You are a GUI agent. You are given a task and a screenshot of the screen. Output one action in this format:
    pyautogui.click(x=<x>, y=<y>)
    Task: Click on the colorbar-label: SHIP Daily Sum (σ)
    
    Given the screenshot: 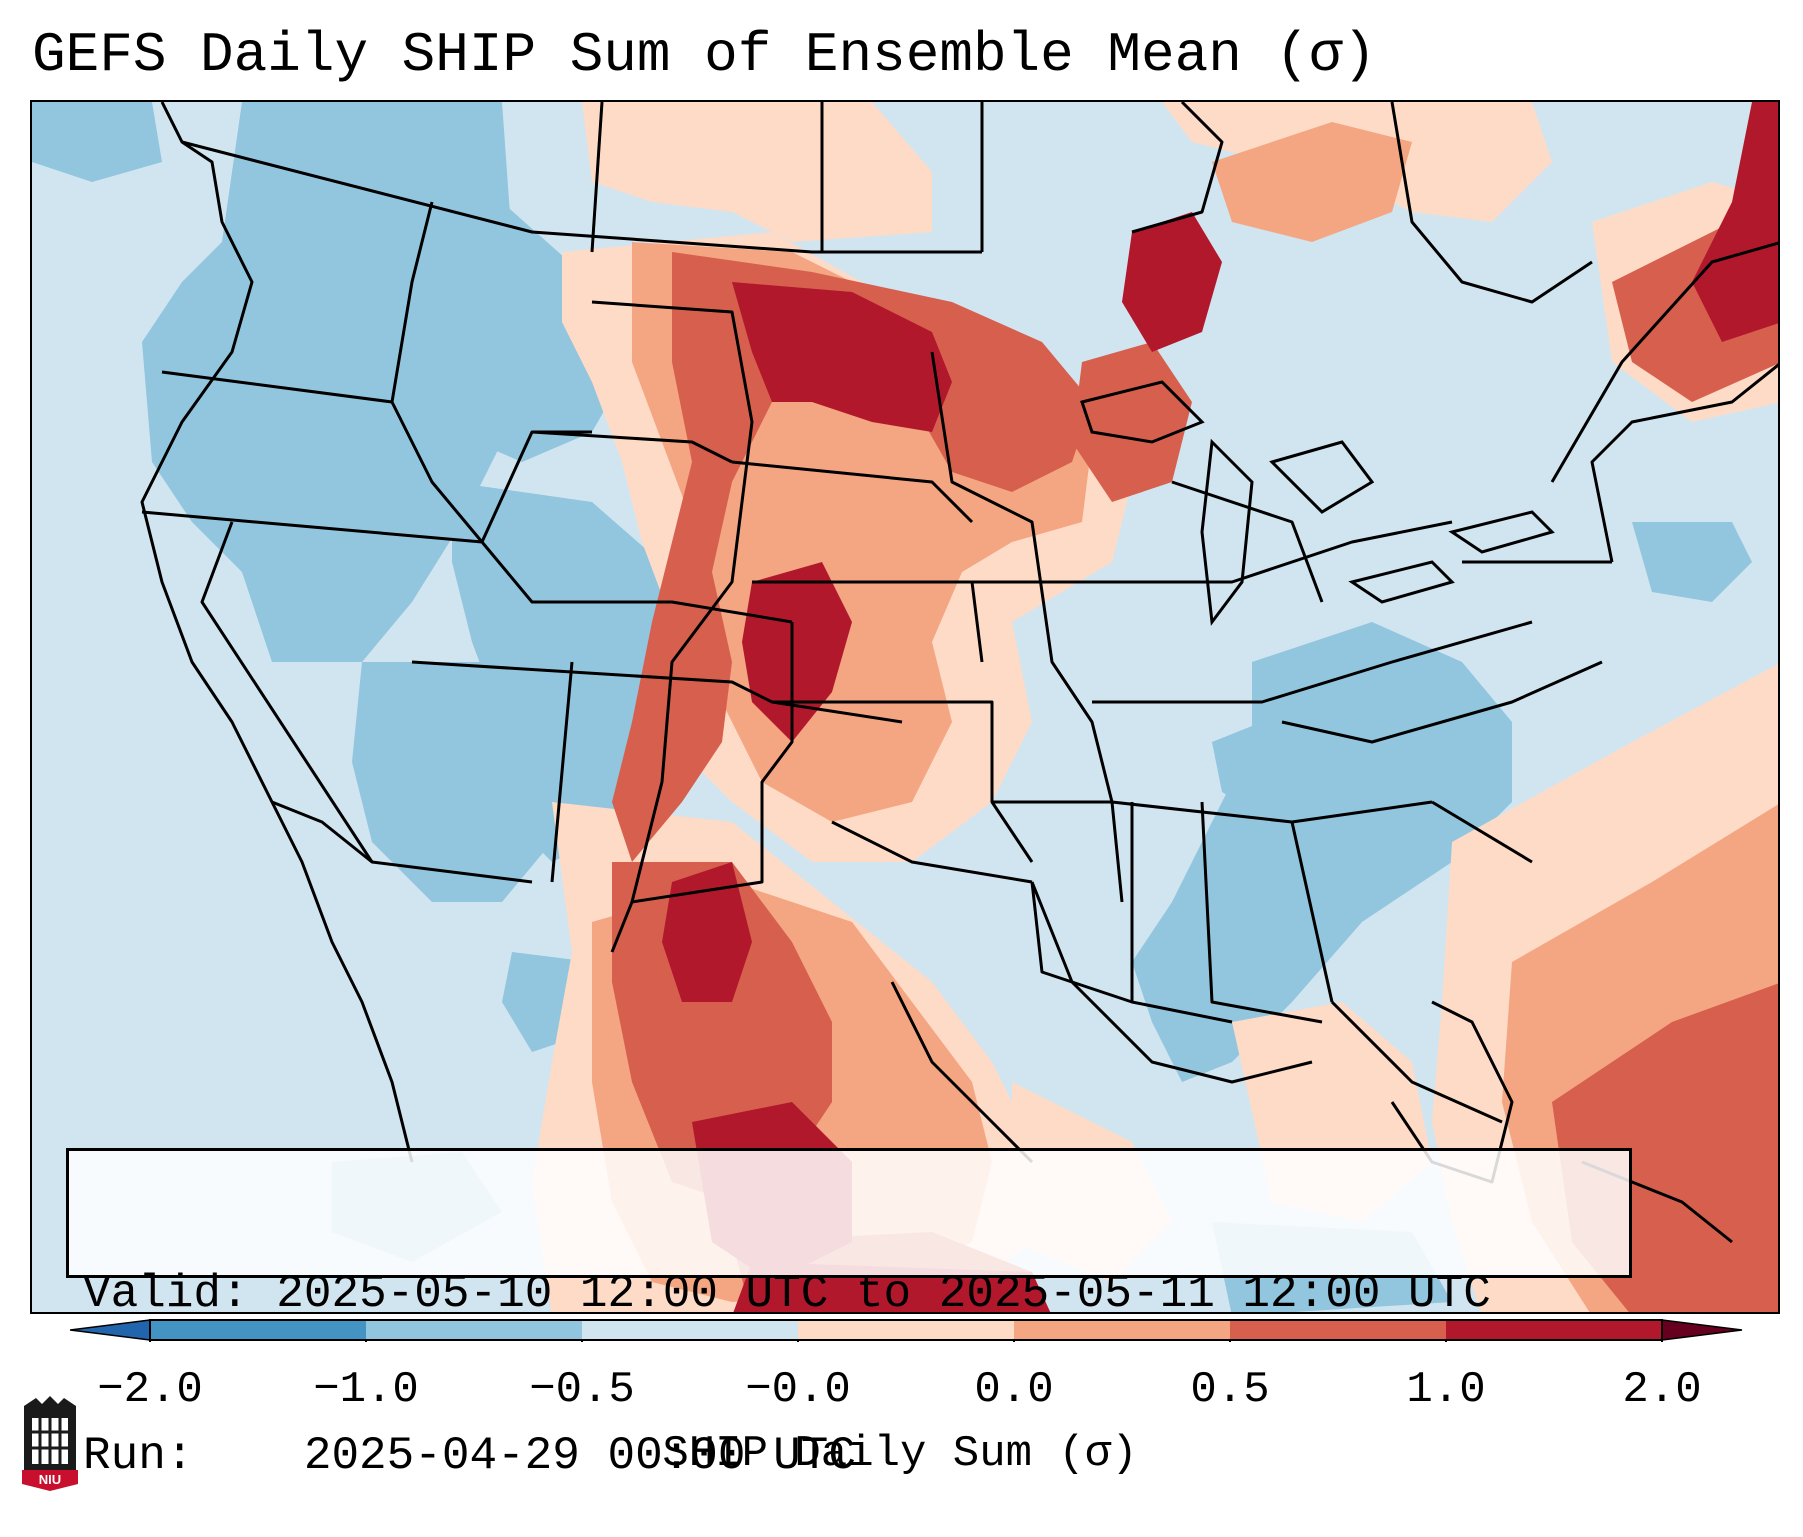 What is the action you would take?
    pyautogui.click(x=900, y=1454)
    